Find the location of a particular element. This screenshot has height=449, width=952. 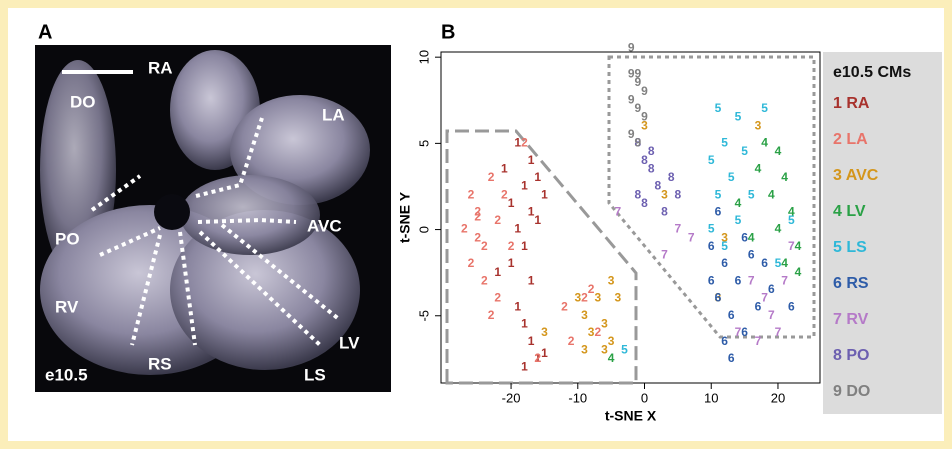

y-axis-label: t-SNE Y is located at coordinates (405, 217).